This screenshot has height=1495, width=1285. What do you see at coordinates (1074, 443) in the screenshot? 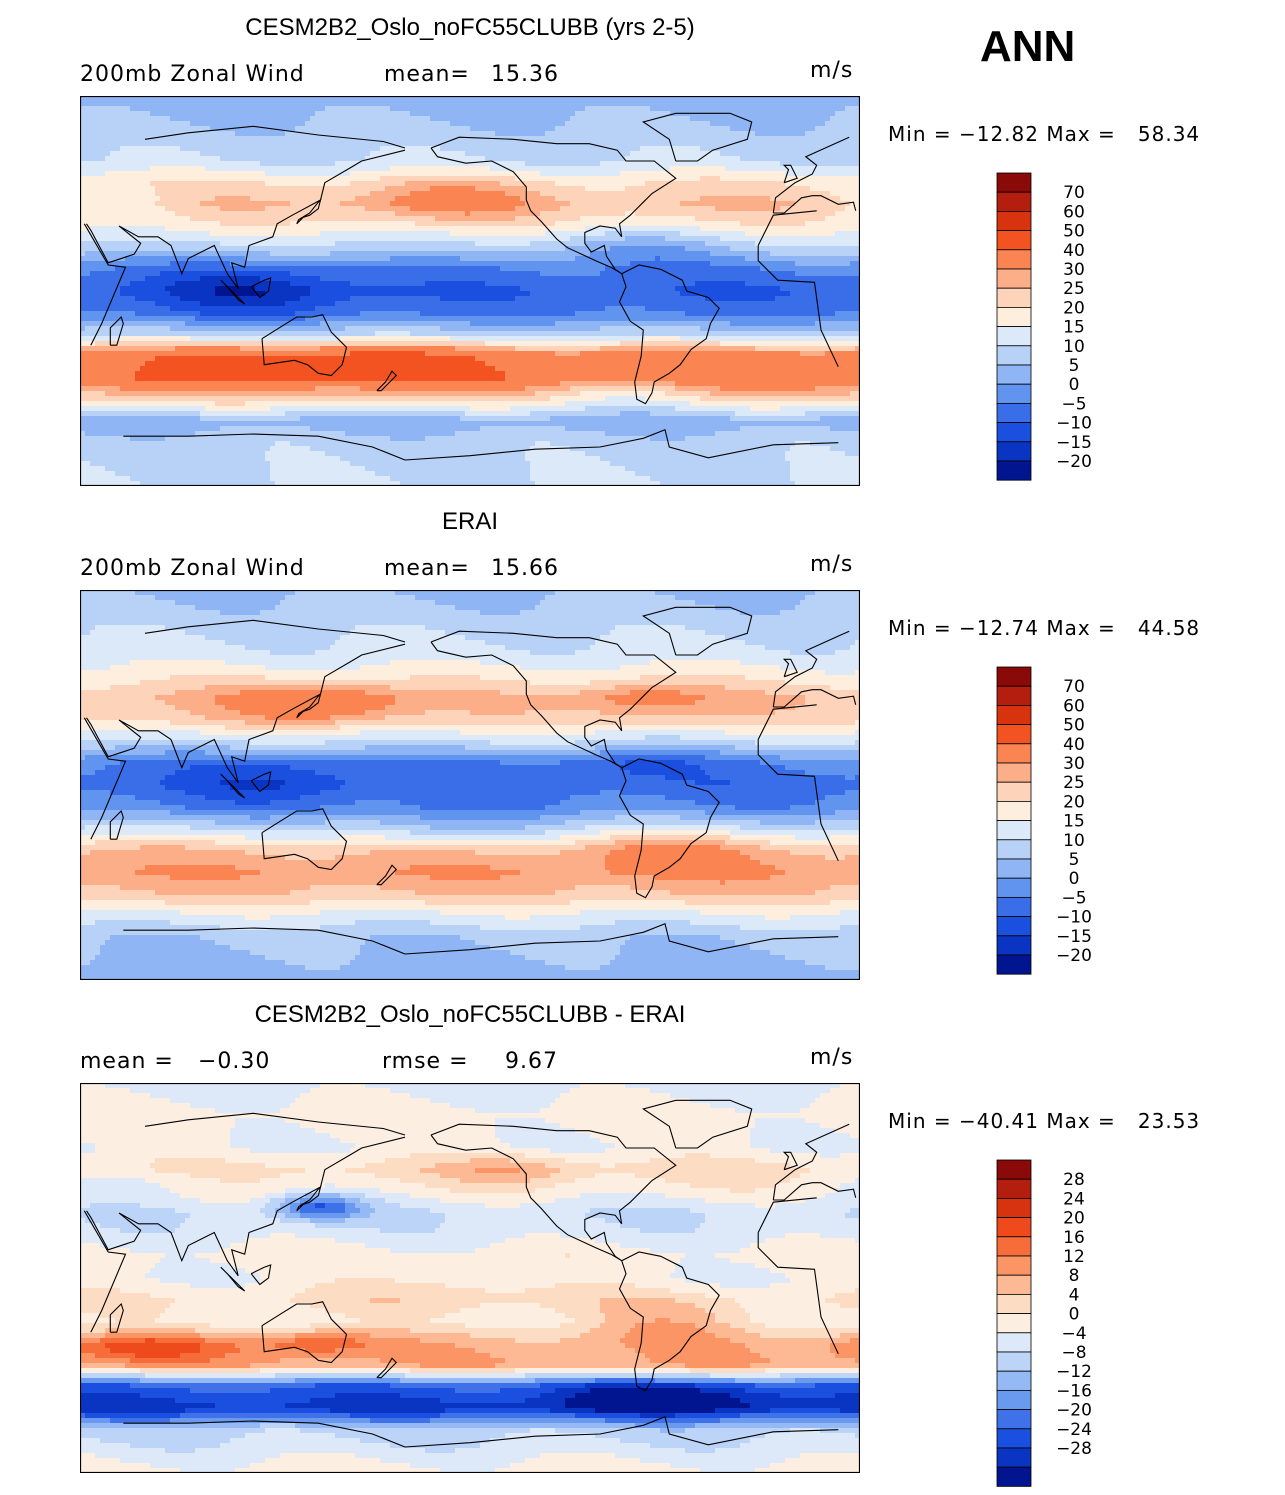
I see `colorbar-label: −15` at bounding box center [1074, 443].